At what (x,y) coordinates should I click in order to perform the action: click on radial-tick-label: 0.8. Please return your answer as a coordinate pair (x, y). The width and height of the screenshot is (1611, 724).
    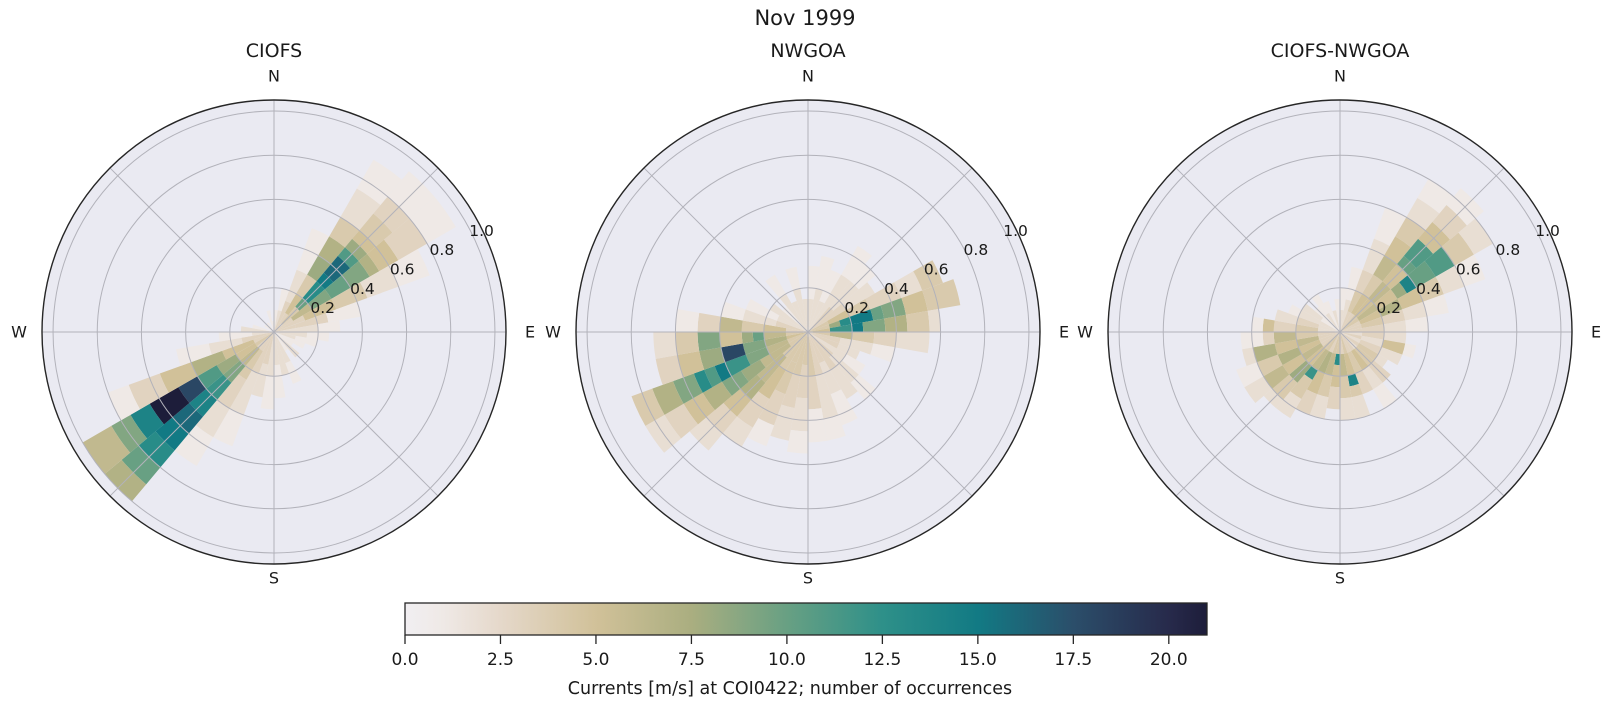
    Looking at the image, I should click on (442, 250).